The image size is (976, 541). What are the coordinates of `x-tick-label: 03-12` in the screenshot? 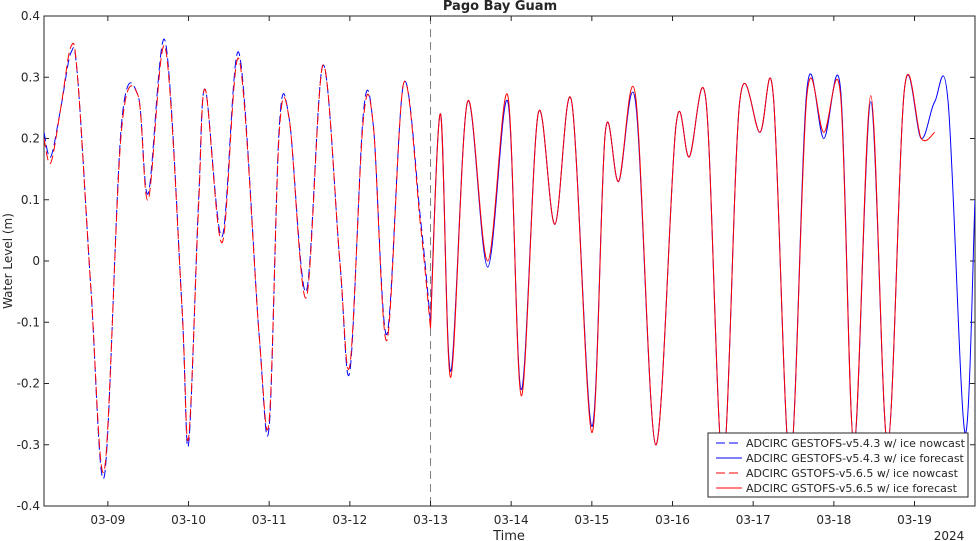 It's located at (349, 520).